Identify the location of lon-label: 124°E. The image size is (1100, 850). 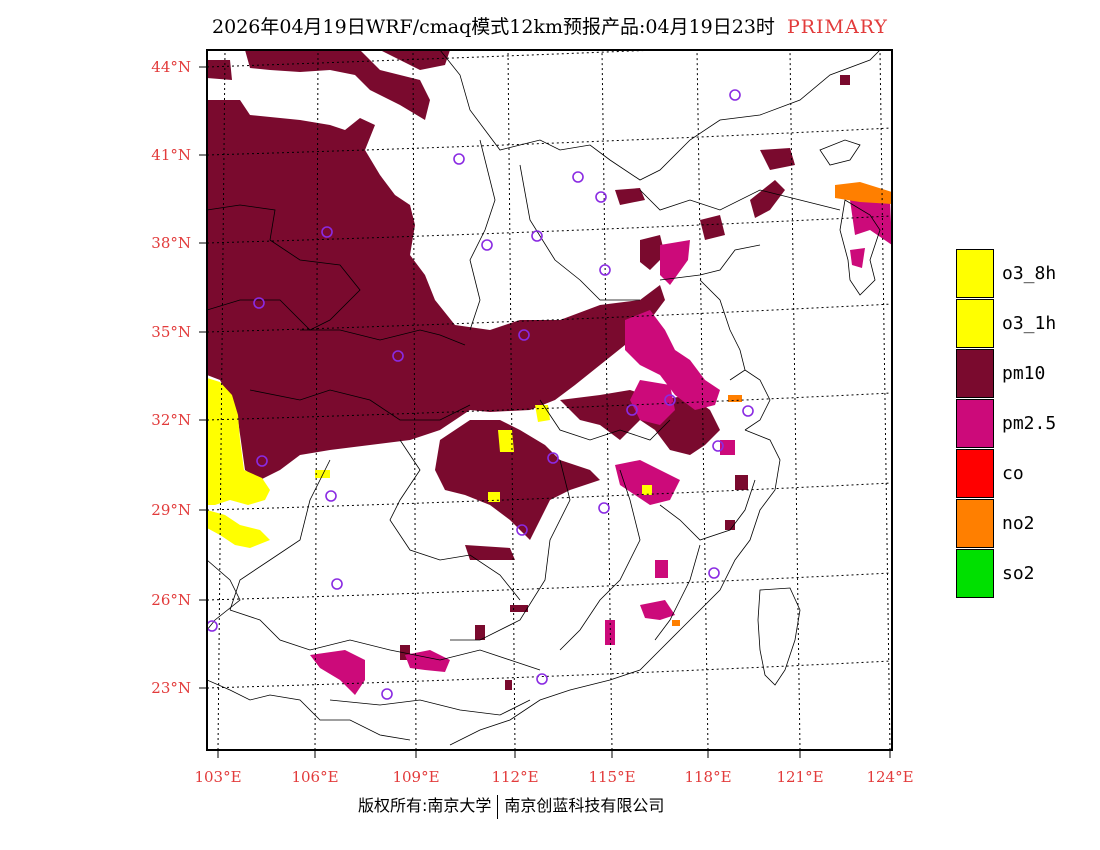
(889, 777).